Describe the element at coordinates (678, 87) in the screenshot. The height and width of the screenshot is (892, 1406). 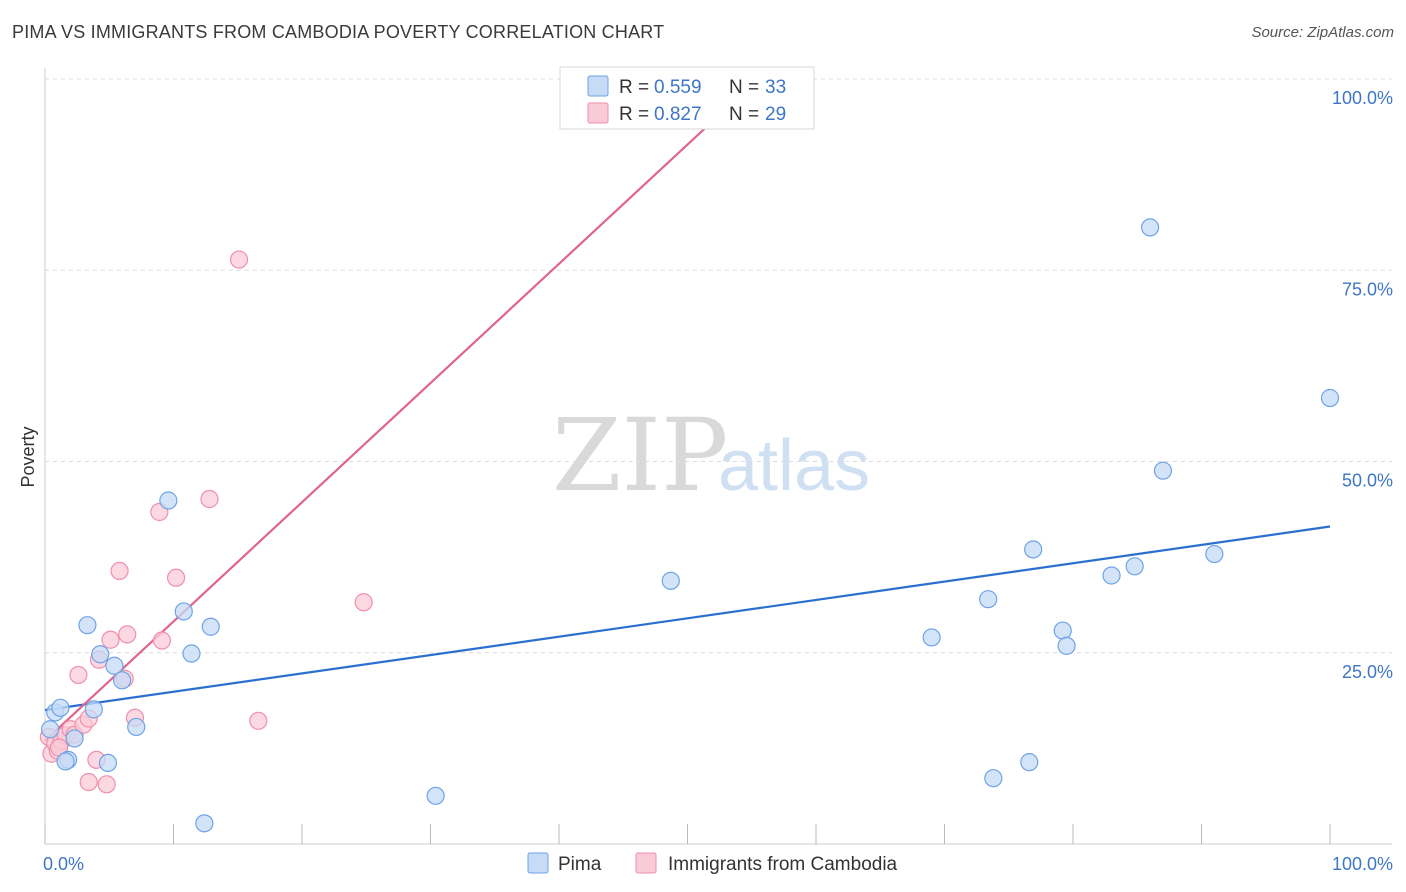
I see `legend-r-value-1: 0.559` at that location.